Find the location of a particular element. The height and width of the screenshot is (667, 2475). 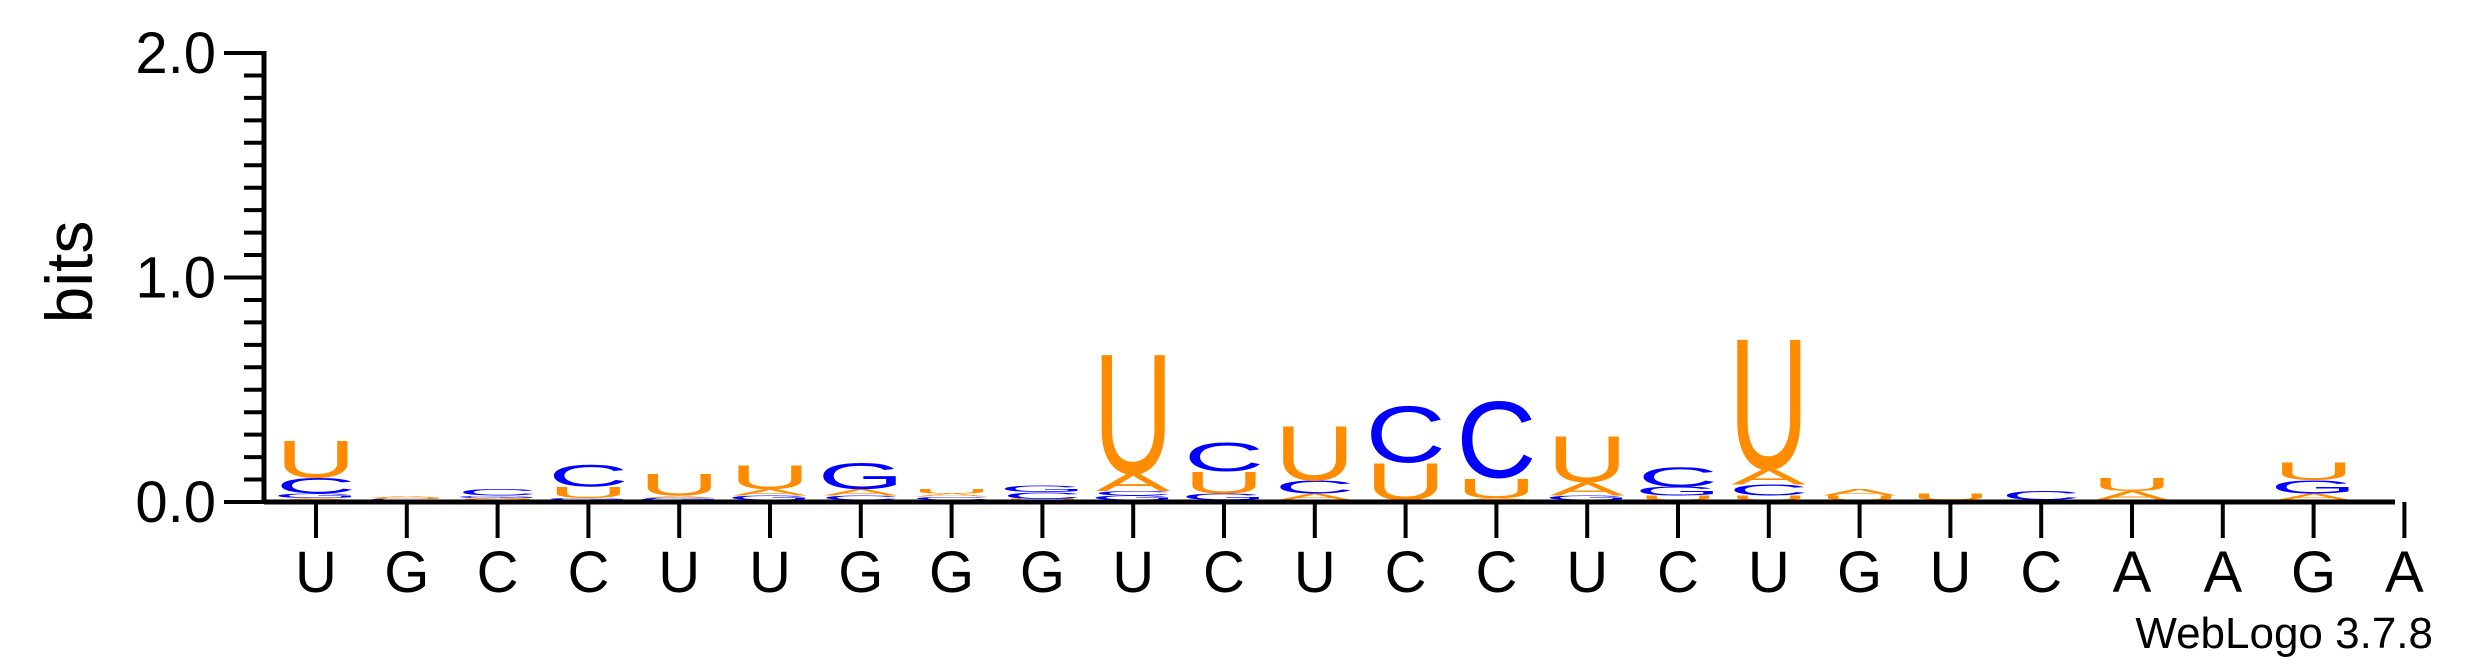

y-axis-label: bits is located at coordinates (69, 272).